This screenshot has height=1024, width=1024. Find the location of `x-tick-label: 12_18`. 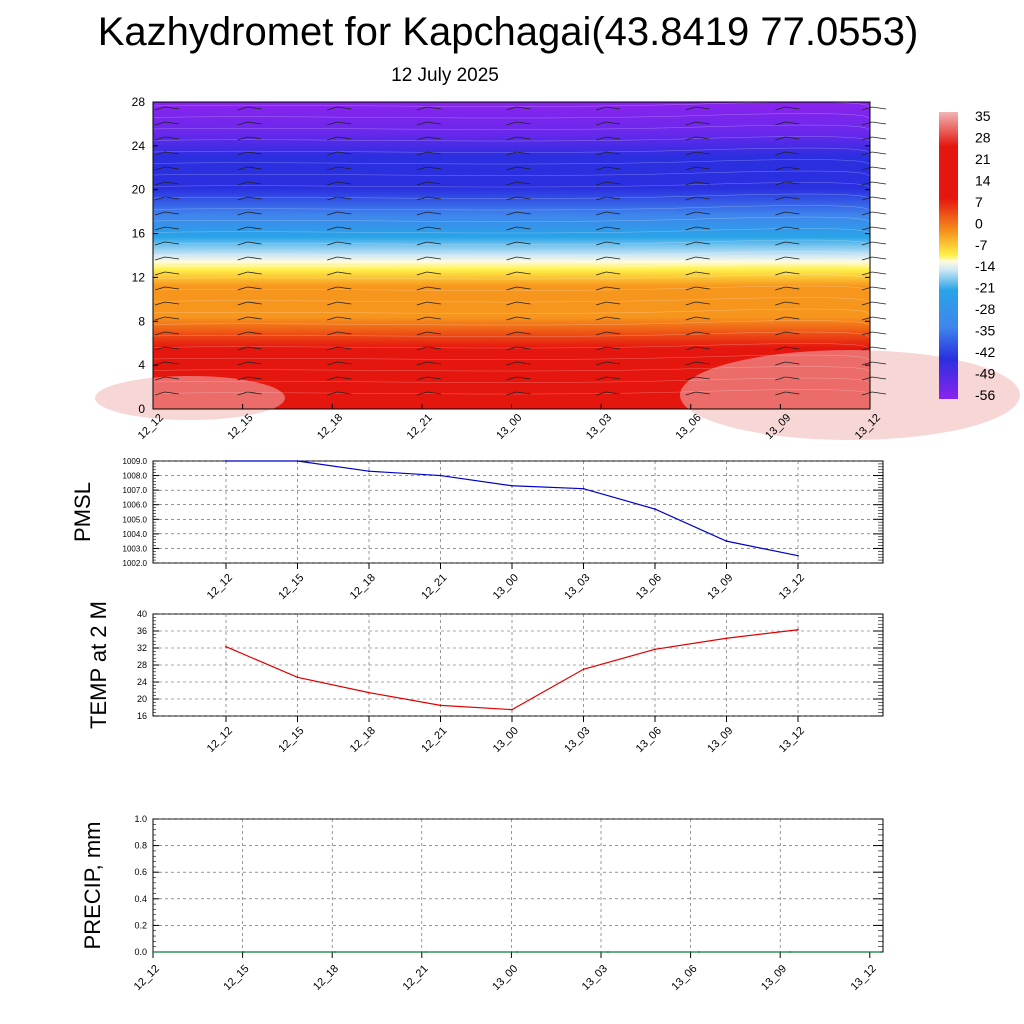

x-tick-label: 12_18 is located at coordinates (363, 587).